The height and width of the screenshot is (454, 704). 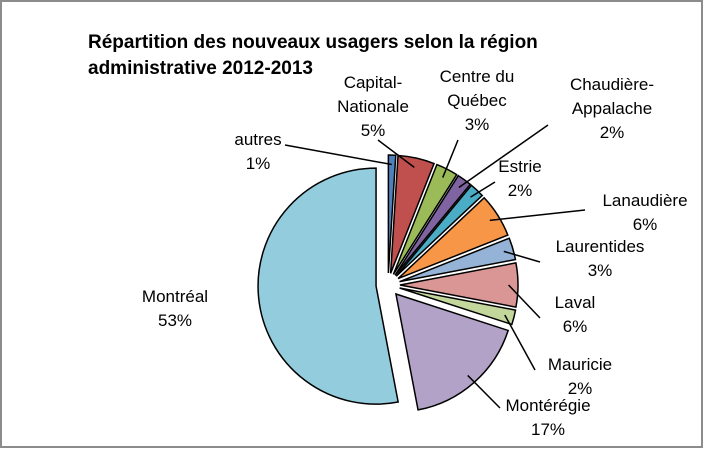 I want to click on slice-label: Laurentides, so click(x=600, y=246).